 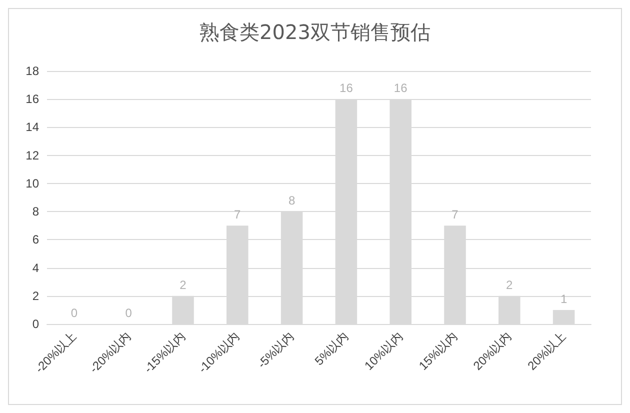 What do you see at coordinates (564, 299) in the screenshot?
I see `data-label: 1` at bounding box center [564, 299].